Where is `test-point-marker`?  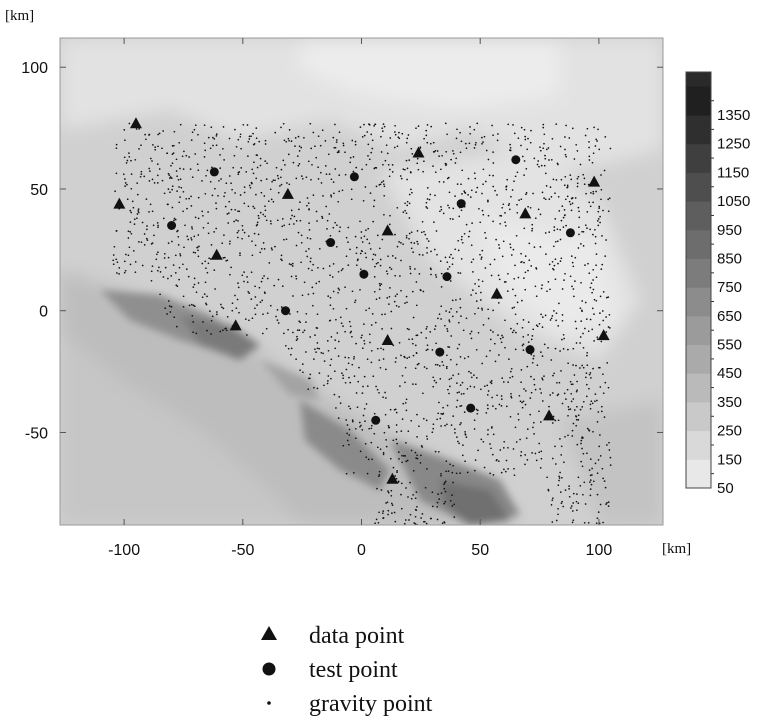 test-point-marker is located at coordinates (447, 277).